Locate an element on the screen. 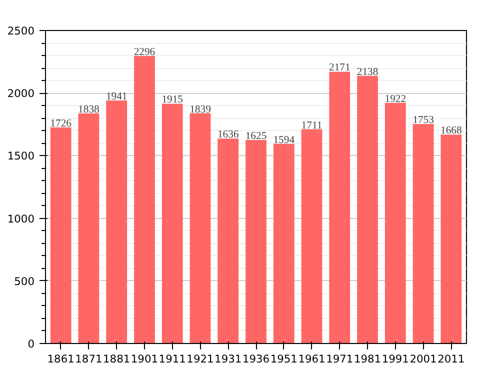  data-label: 2296 is located at coordinates (145, 52).